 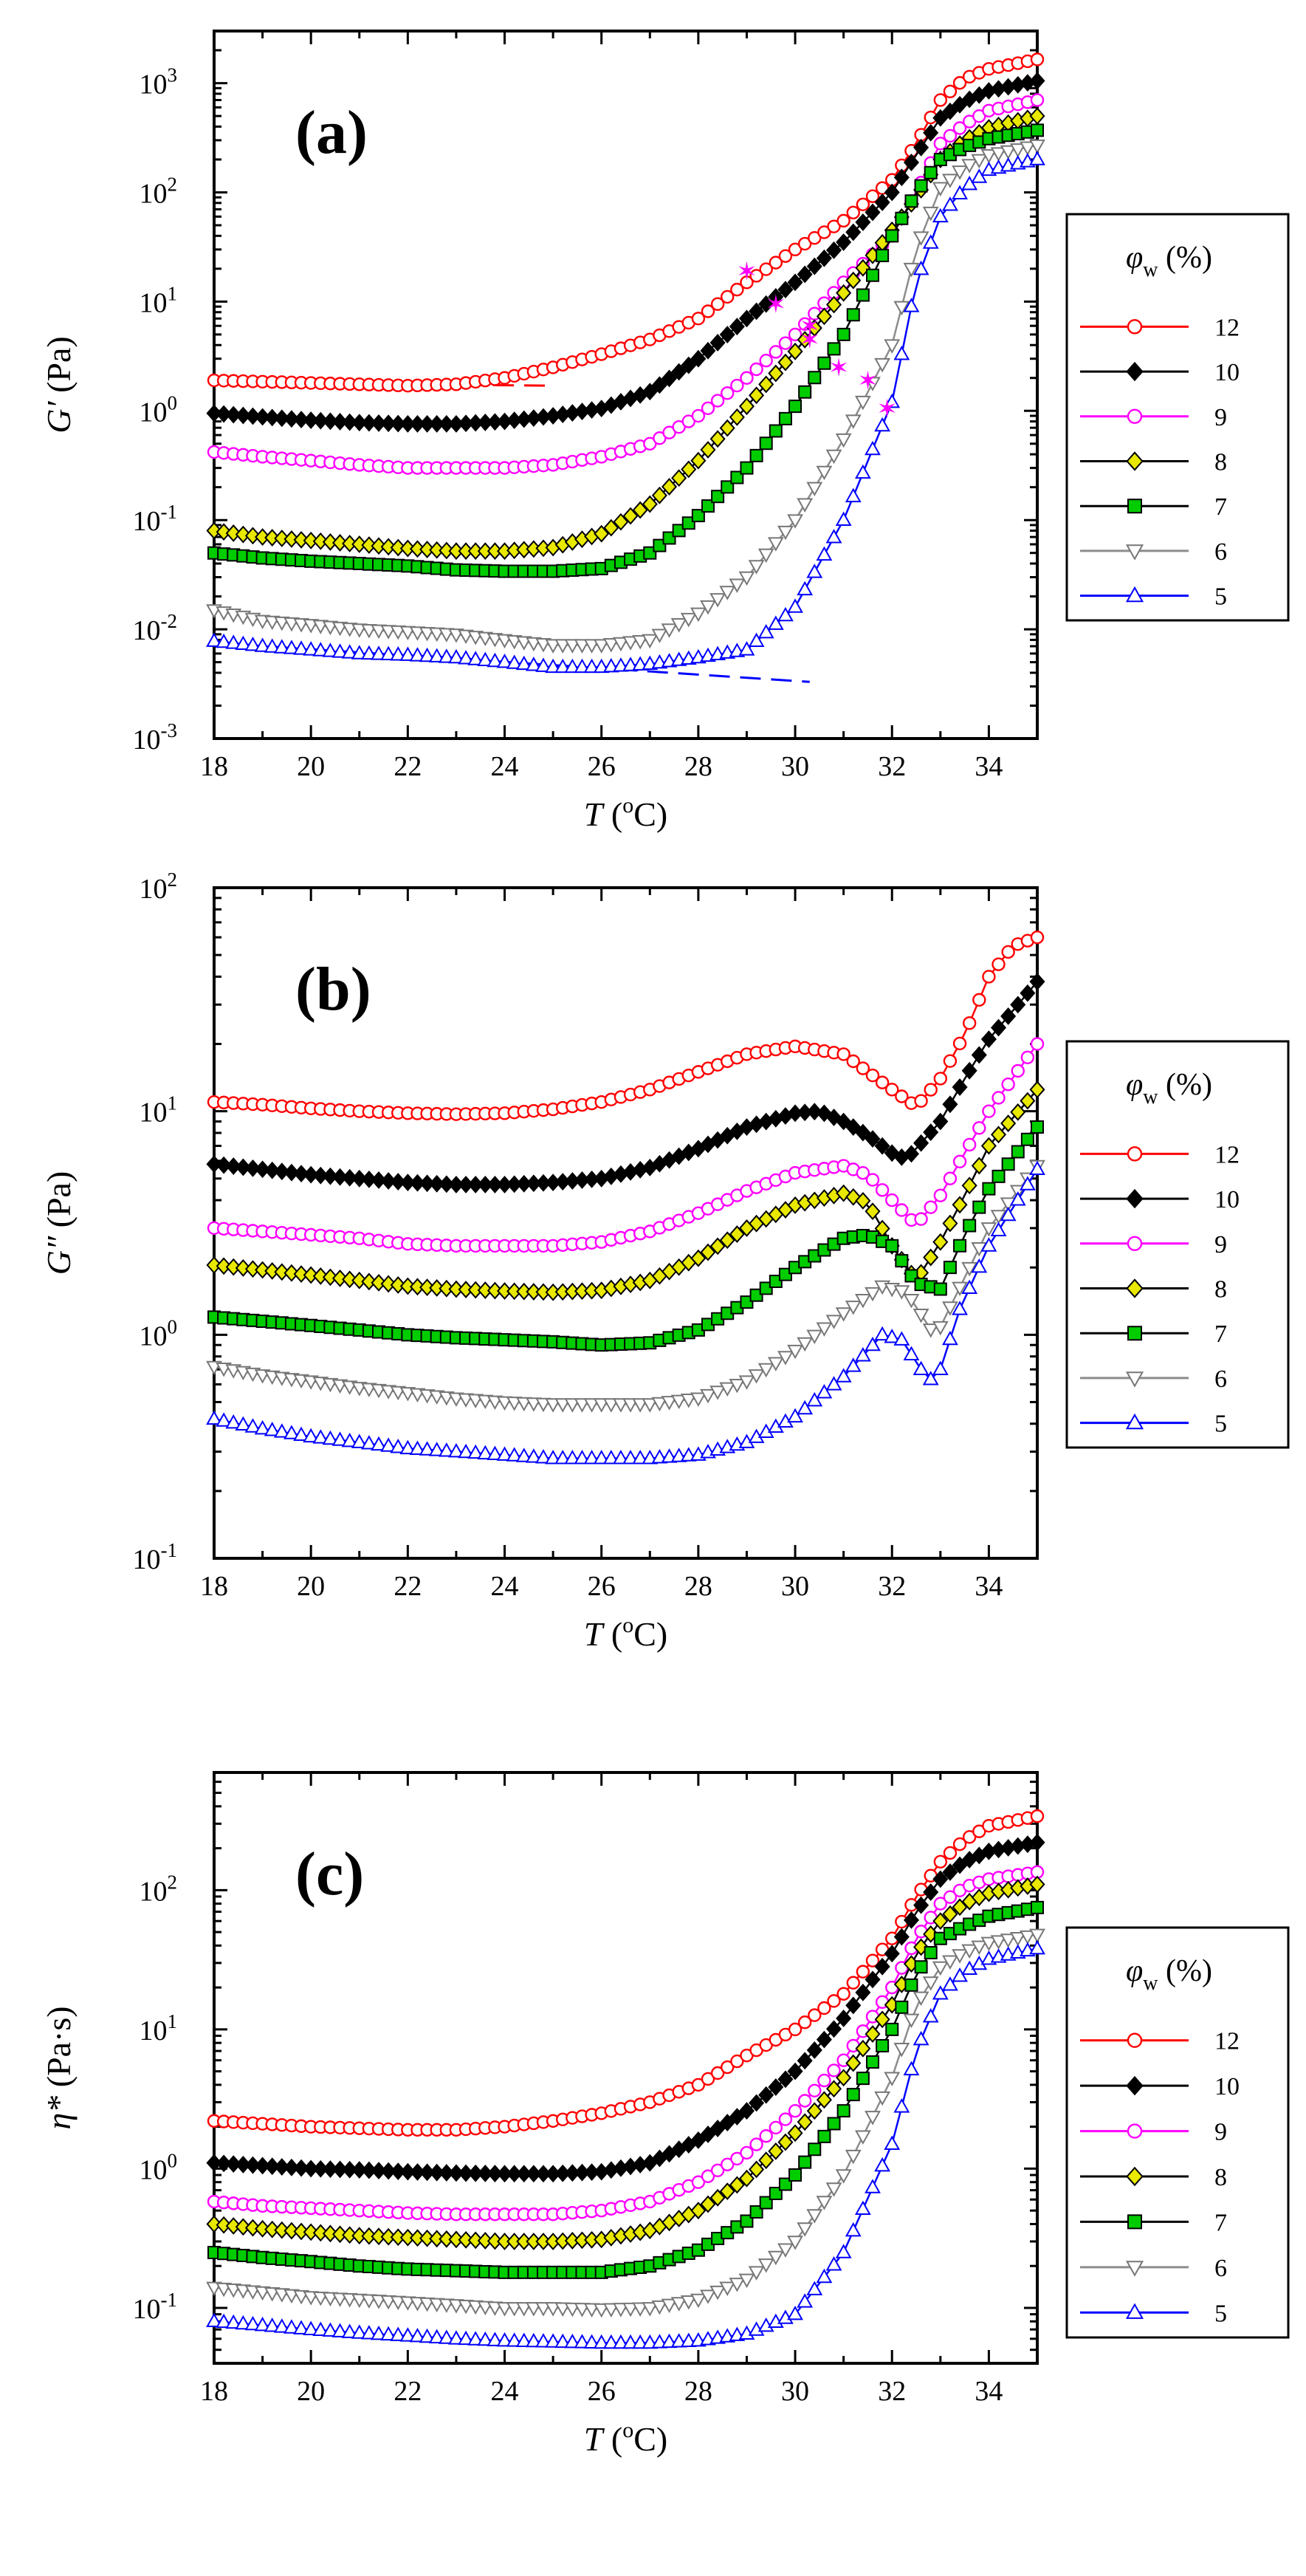 What do you see at coordinates (1221, 2132) in the screenshot?
I see `legend-label-9: 9` at bounding box center [1221, 2132].